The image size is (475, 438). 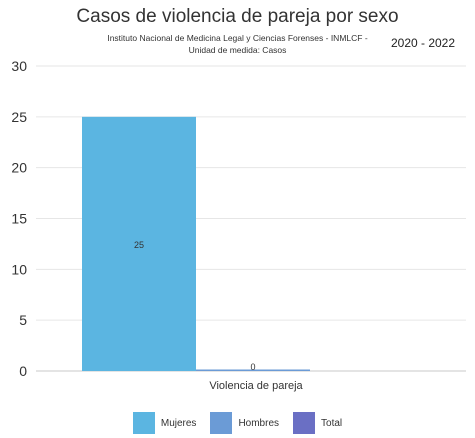 What do you see at coordinates (259, 423) in the screenshot?
I see `legend-label: Hombres` at bounding box center [259, 423].